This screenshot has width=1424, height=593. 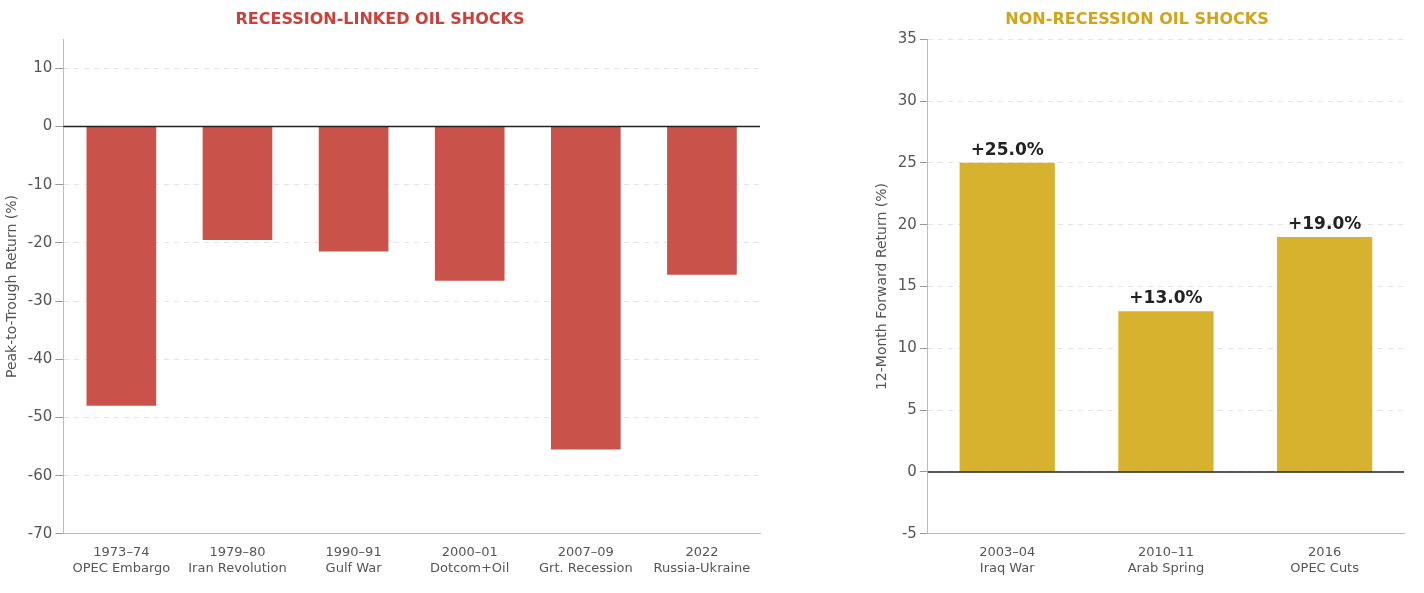 I want to click on y-tick-label: 20, so click(x=907, y=223).